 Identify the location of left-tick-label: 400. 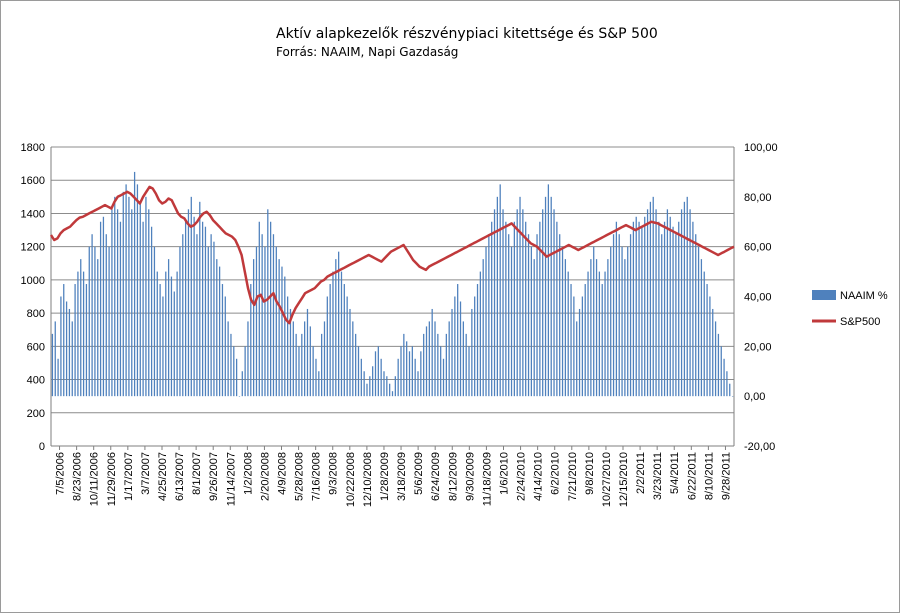
(36, 381).